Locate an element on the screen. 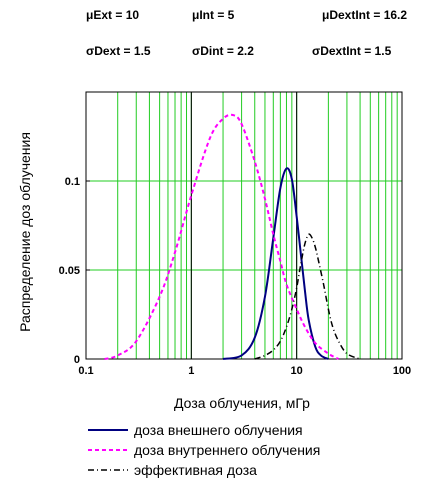 The image size is (432, 491). legend-label-ext: доза внешнего облучения is located at coordinates (218, 430).